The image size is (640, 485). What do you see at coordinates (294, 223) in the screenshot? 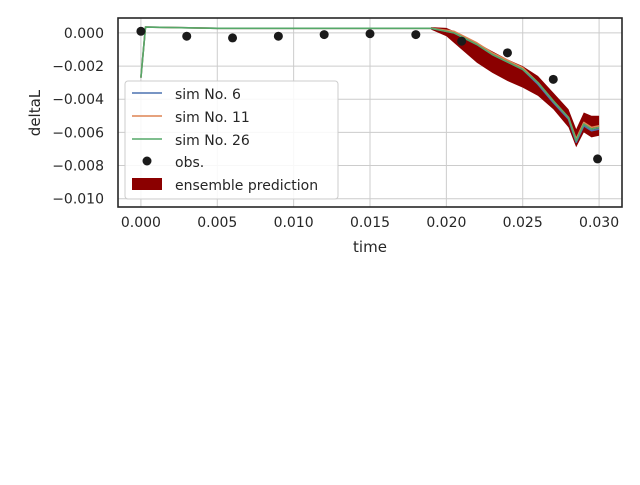
I see `x-tick-label: 0.010` at bounding box center [294, 223].